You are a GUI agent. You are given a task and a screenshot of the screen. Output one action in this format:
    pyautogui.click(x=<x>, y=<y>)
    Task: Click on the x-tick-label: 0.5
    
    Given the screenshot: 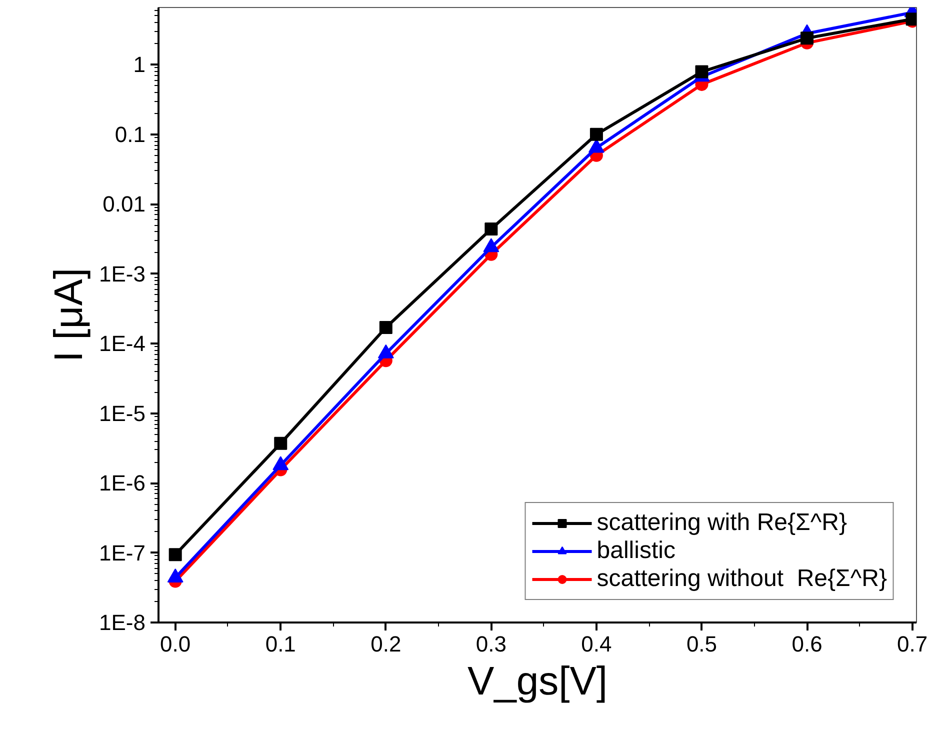 What is the action you would take?
    pyautogui.click(x=702, y=644)
    